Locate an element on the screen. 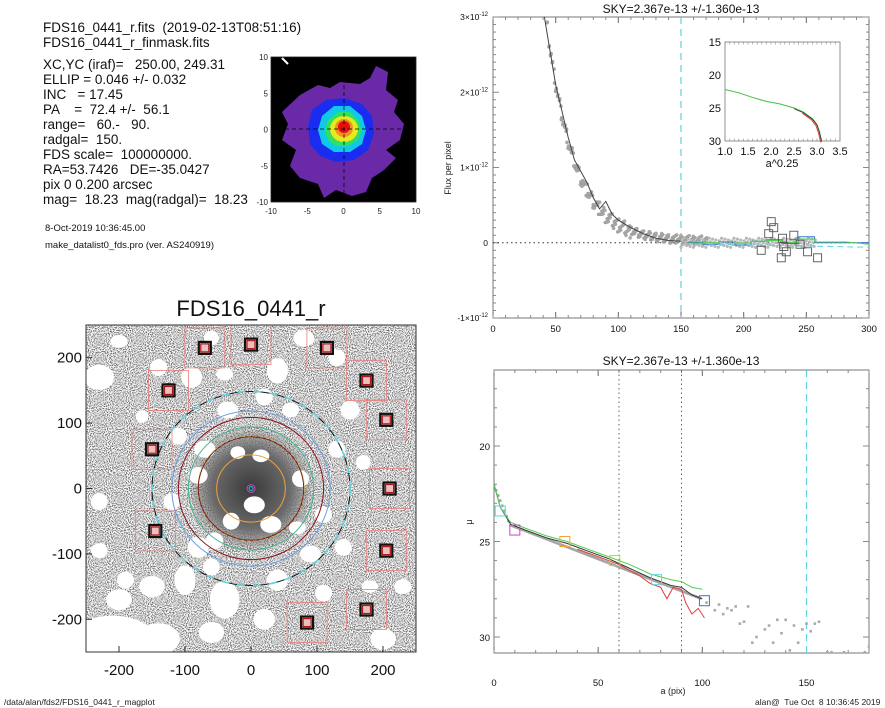  image-ytick-label: 200 is located at coordinates (69, 358).